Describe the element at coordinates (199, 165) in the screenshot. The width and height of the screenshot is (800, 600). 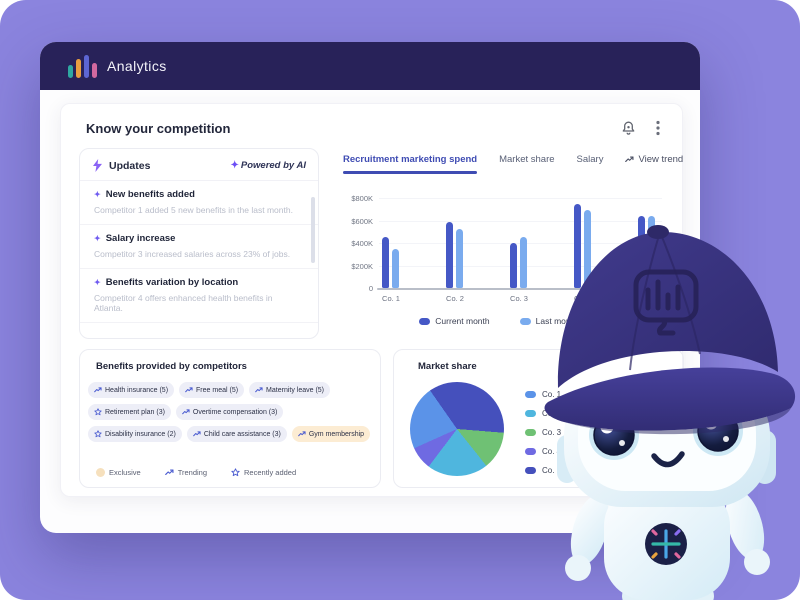
I see `updates-header: Updates ✦ Powered by AI` at that location.